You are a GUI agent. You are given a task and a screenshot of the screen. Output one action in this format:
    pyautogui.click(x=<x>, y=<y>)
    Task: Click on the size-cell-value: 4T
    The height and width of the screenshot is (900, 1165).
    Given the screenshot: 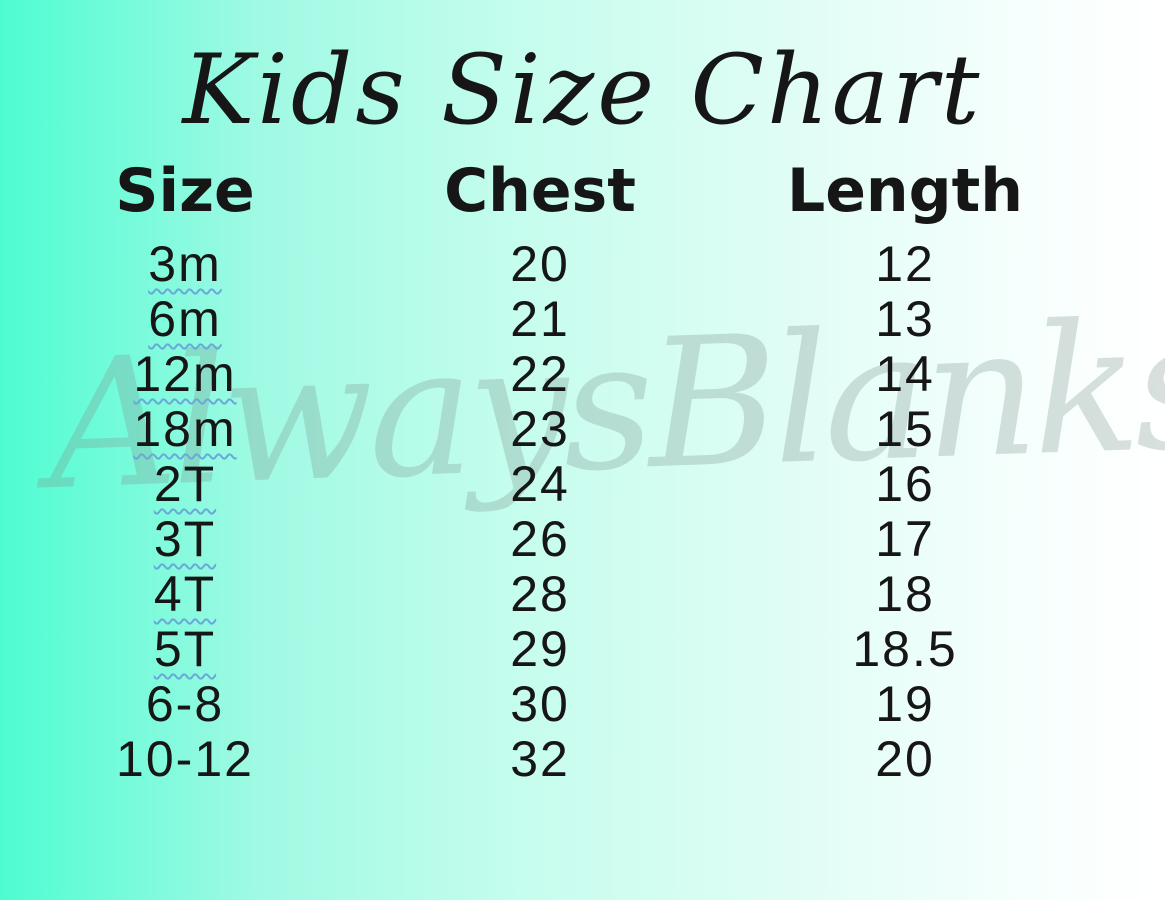 What is the action you would take?
    pyautogui.click(x=185, y=593)
    